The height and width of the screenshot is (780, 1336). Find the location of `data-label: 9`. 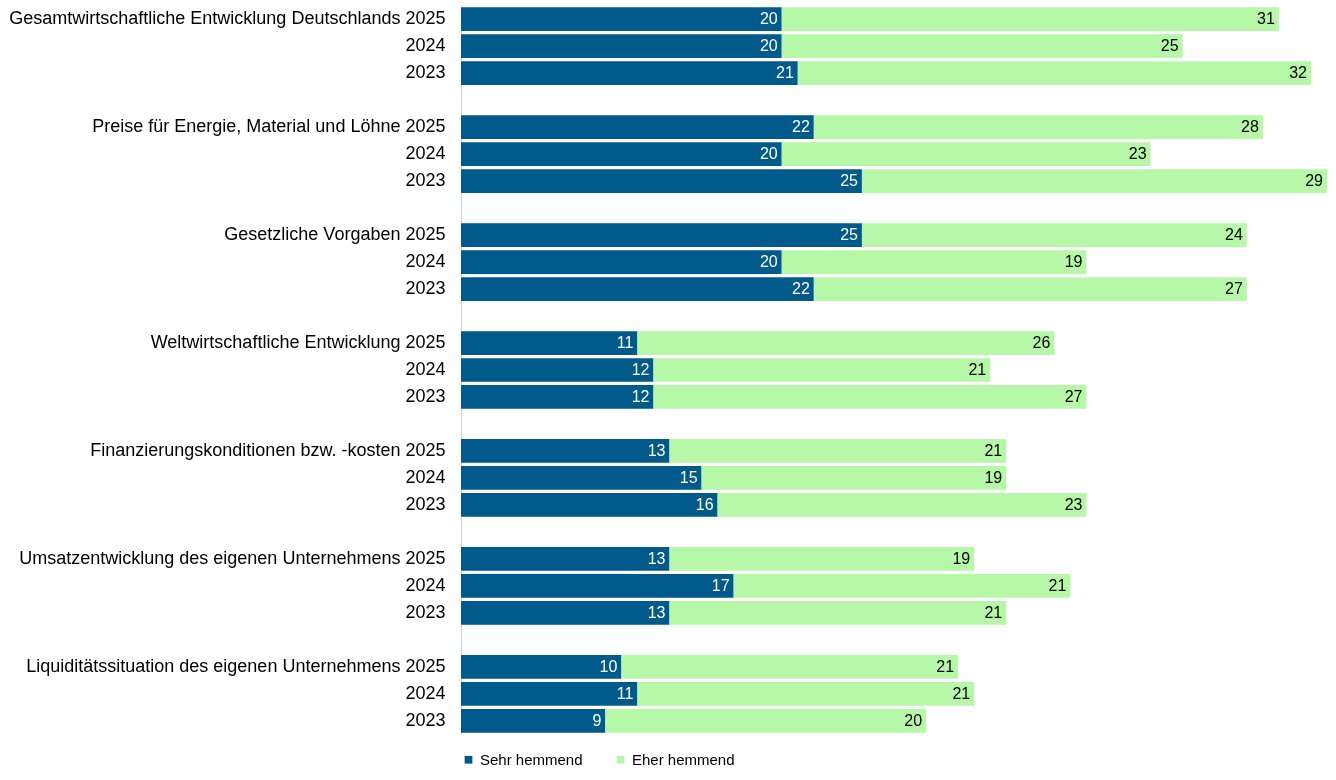

data-label: 9 is located at coordinates (597, 720).